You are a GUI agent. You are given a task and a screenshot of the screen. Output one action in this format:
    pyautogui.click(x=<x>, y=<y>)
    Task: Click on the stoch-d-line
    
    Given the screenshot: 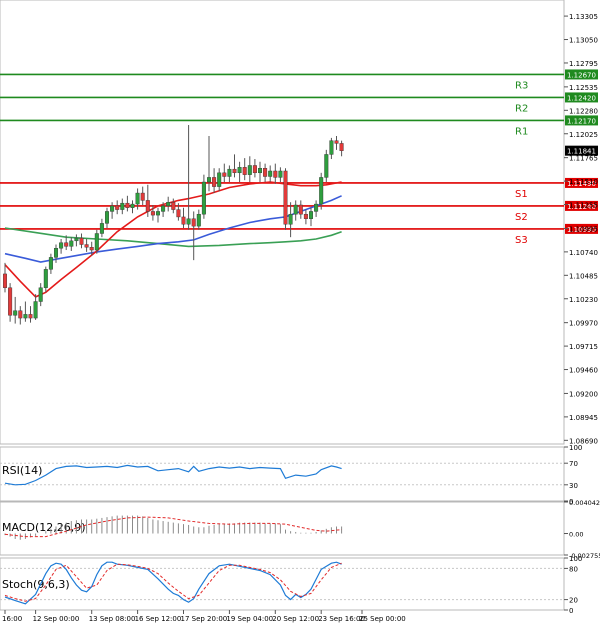 What is the action you would take?
    pyautogui.click(x=173, y=582)
    